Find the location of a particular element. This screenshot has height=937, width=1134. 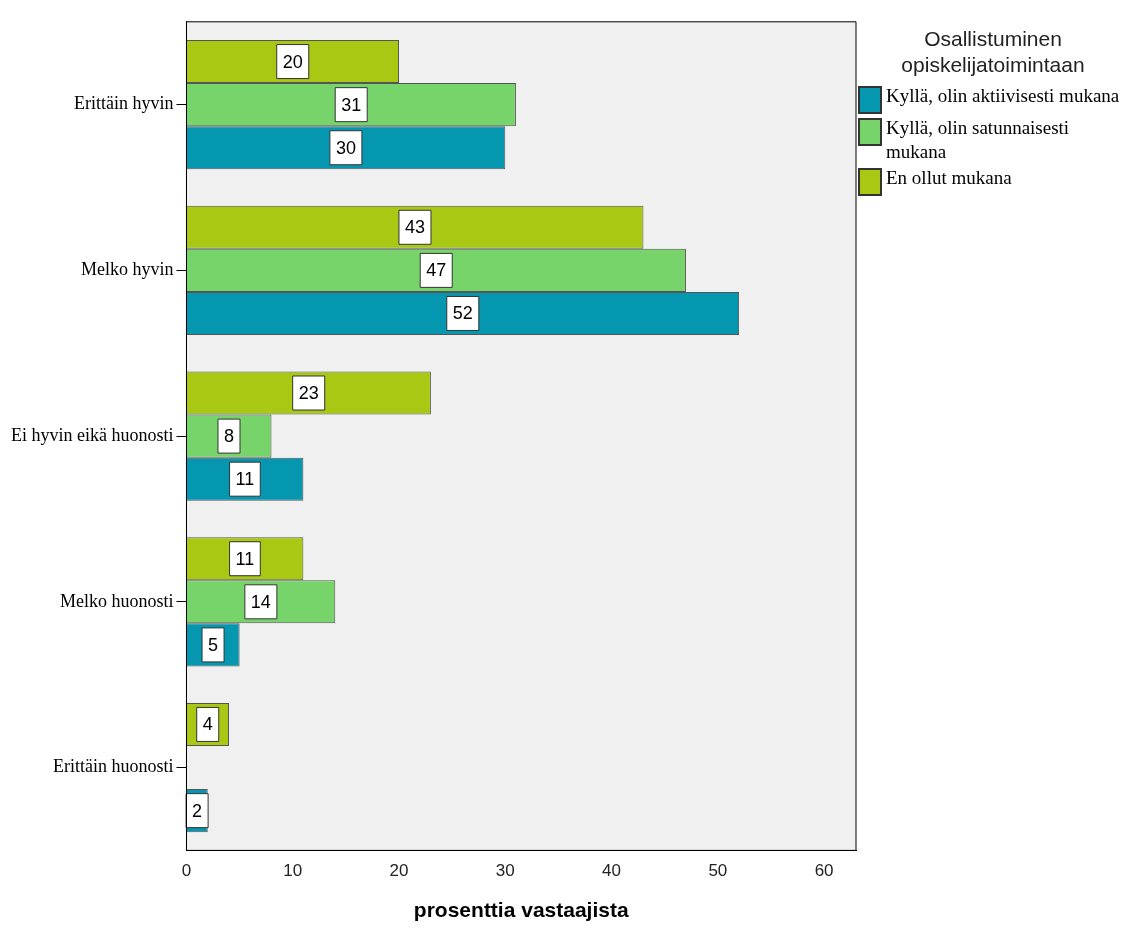

x-axis-title: prosenttia vastaajista is located at coordinates (521, 910).